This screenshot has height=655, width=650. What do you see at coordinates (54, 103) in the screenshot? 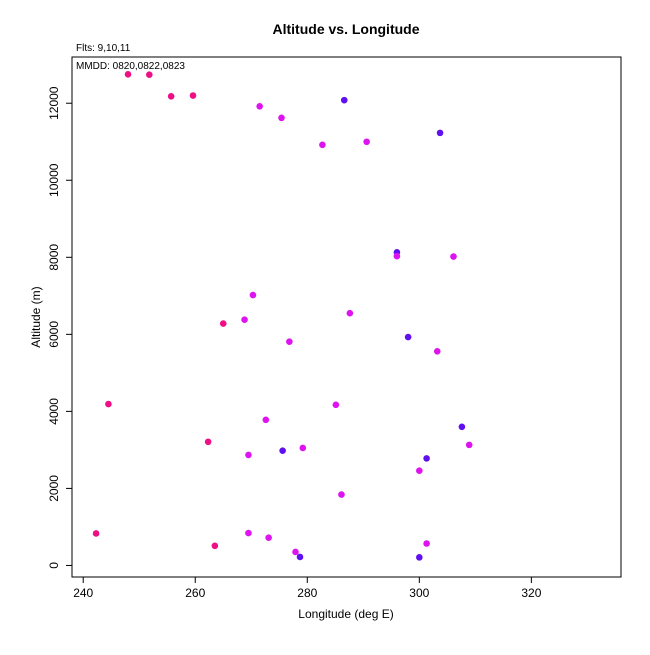
I see `y-tick-label: 12000` at bounding box center [54, 103].